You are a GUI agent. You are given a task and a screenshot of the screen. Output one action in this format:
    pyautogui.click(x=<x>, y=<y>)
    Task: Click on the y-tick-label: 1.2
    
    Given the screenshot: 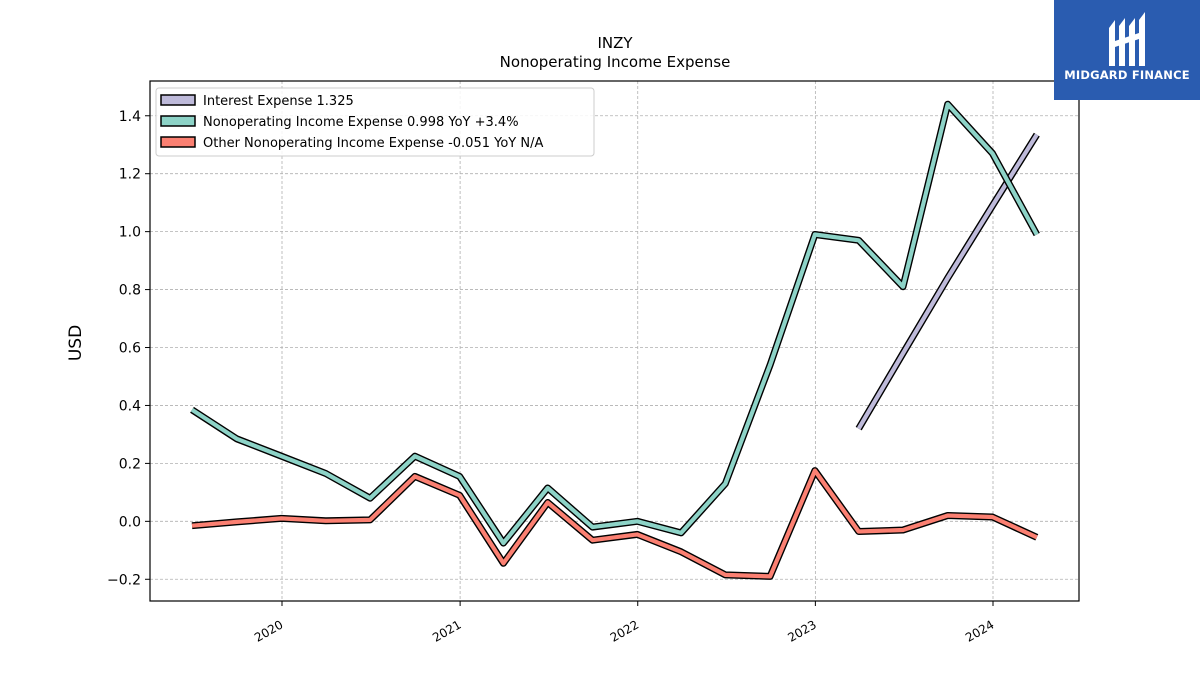 What is the action you would take?
    pyautogui.click(x=130, y=175)
    